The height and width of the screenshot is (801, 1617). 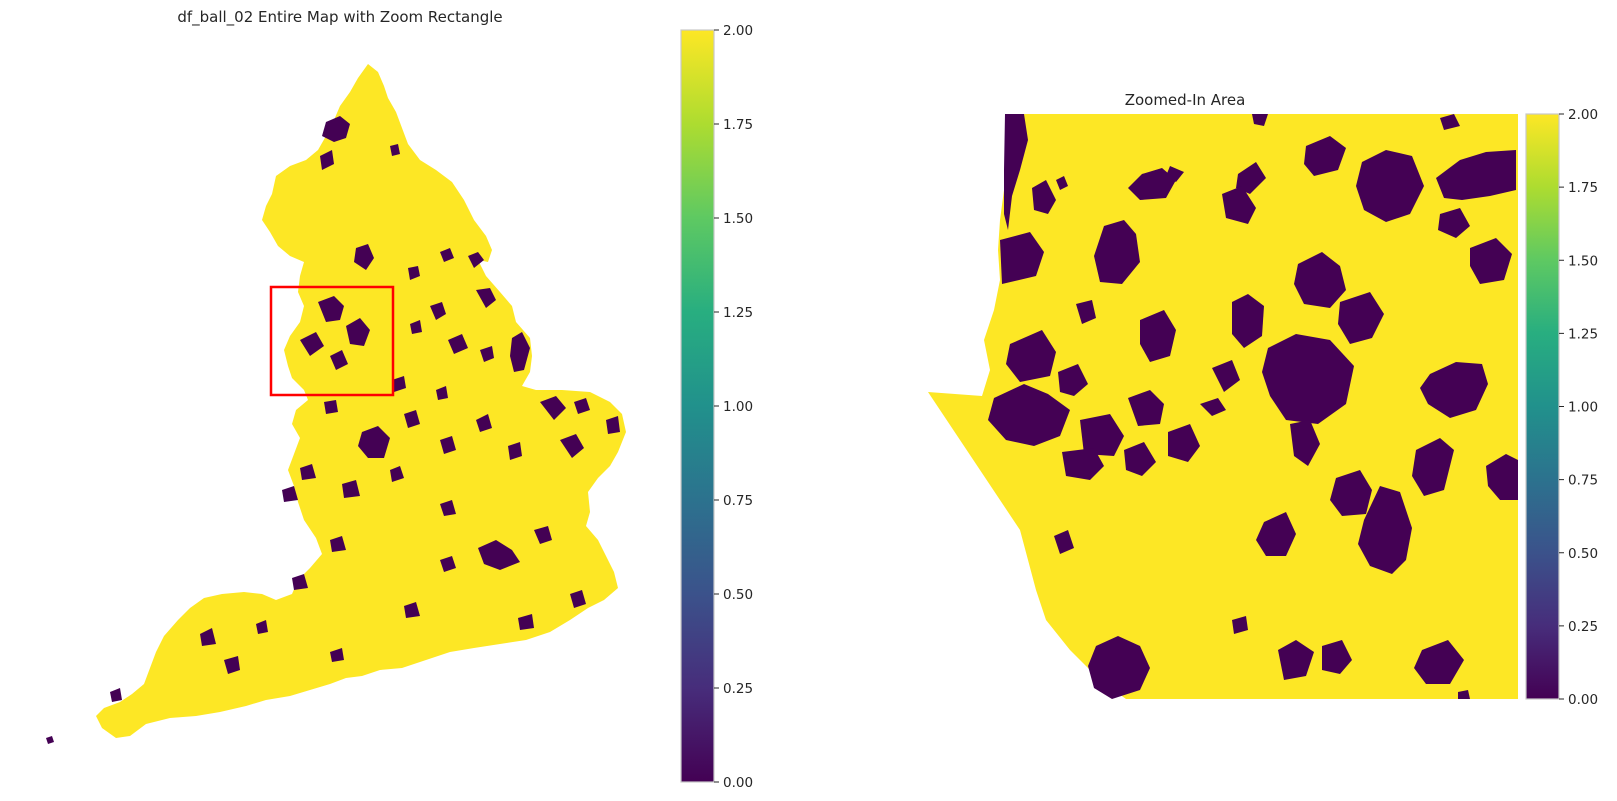 I want to click on right-colorbar-tick-label: 2.00, so click(x=1583, y=115).